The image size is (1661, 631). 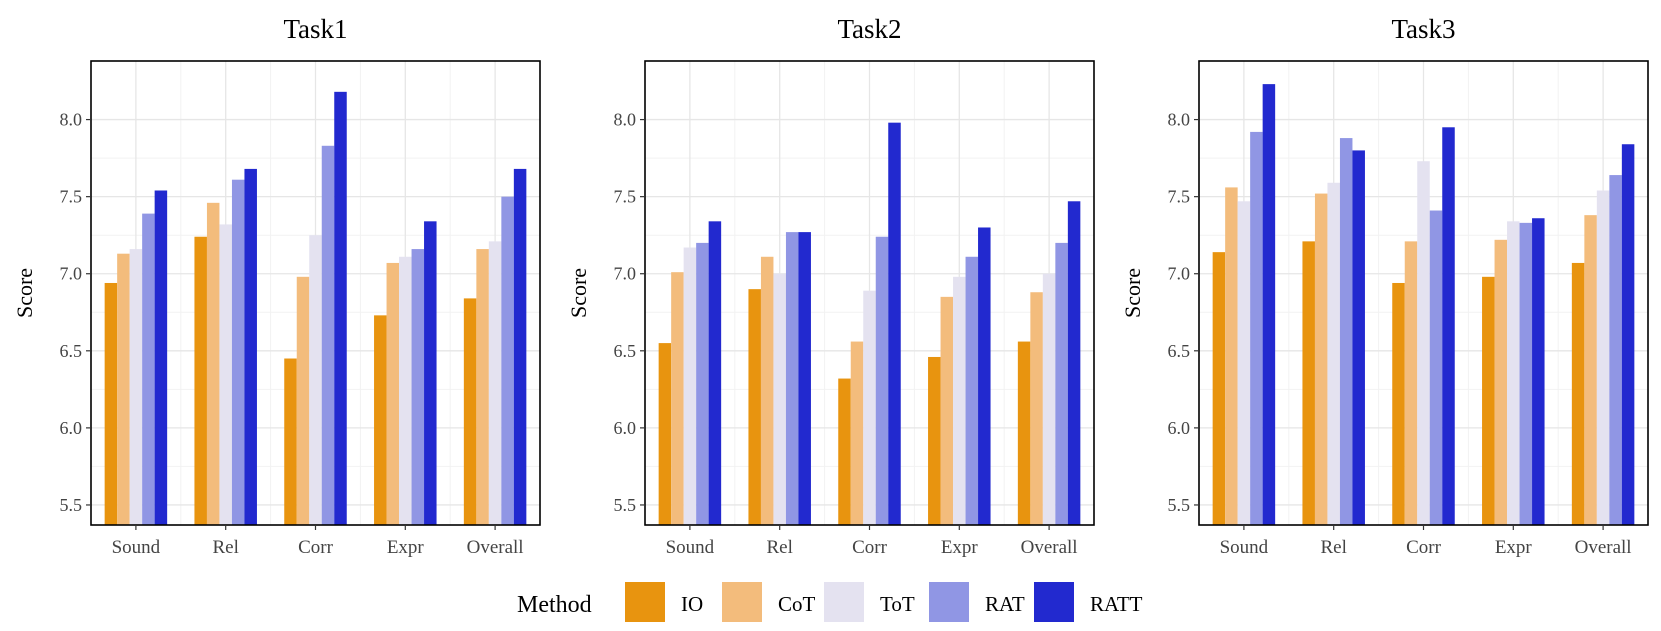 What do you see at coordinates (977, 602) in the screenshot?
I see `legend-item-rat: RAT` at bounding box center [977, 602].